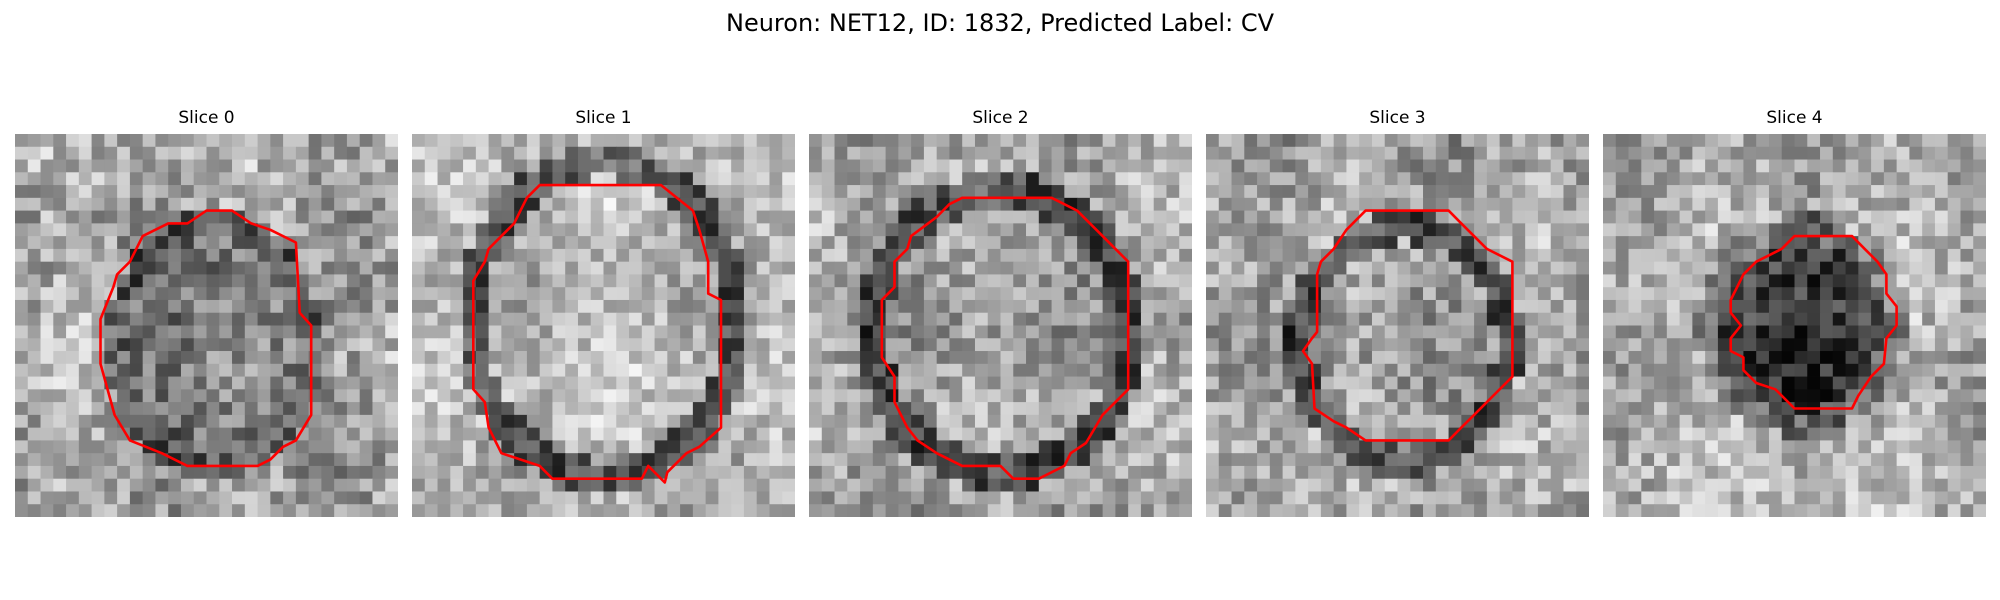 The image size is (2000, 600). What do you see at coordinates (1397, 118) in the screenshot?
I see `slice-title: Slice 3` at bounding box center [1397, 118].